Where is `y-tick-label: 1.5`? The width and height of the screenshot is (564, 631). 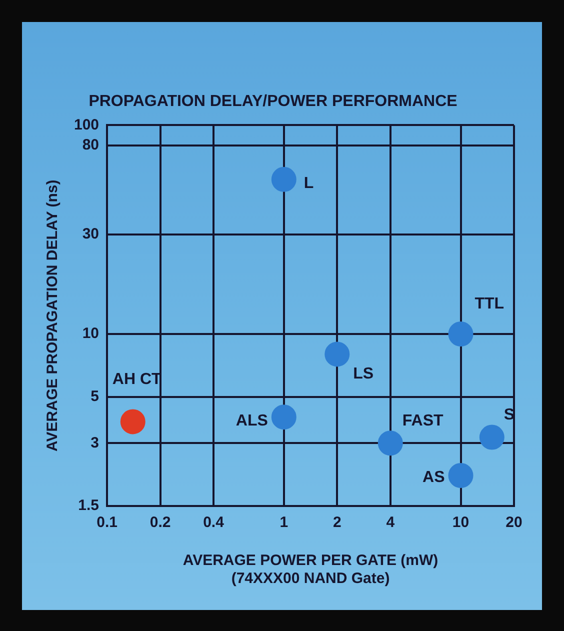 y-tick-label: 1.5 is located at coordinates (89, 505).